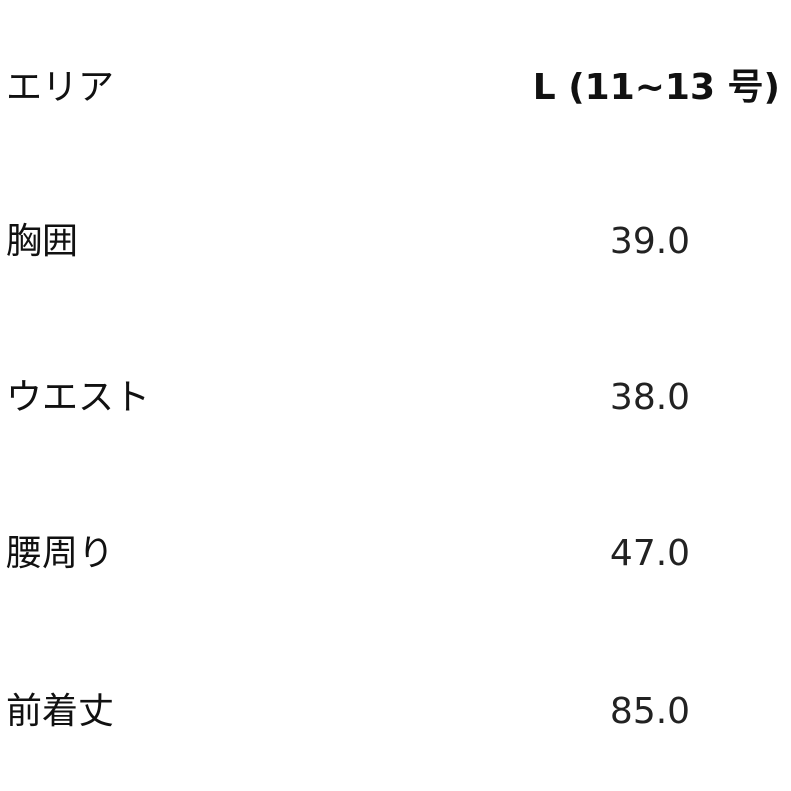  I want to click on row-value: 47.0, so click(650, 553).